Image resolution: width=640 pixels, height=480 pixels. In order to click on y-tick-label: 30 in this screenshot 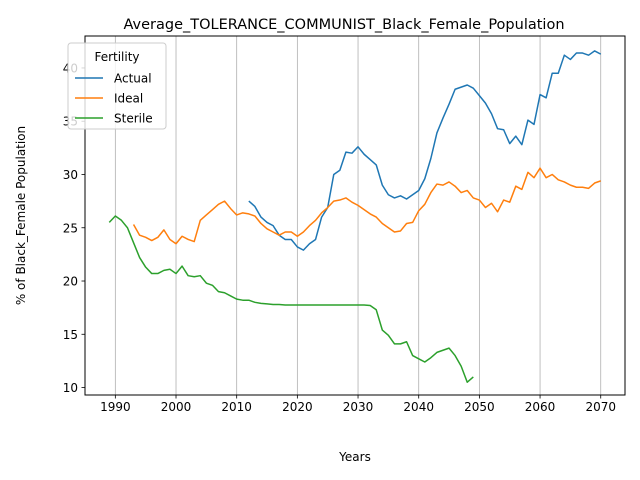, I will do `click(70, 175)`.